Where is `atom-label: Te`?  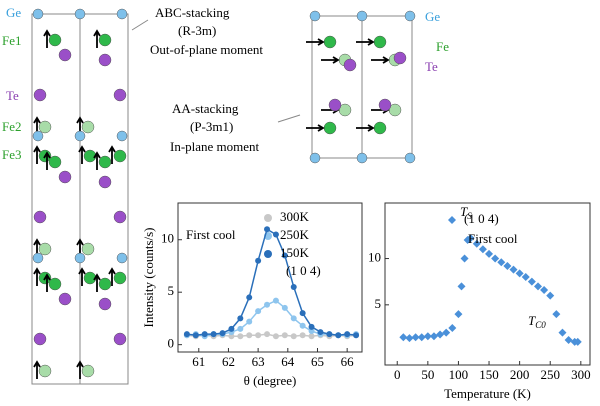
atom-label: Te is located at coordinates (12, 95).